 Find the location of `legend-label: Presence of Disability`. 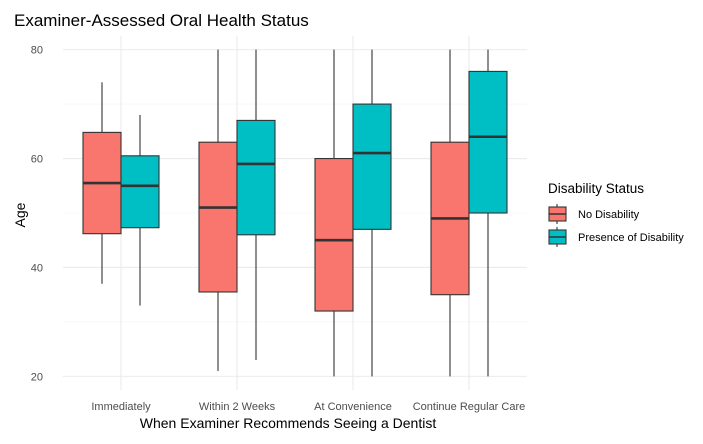

legend-label: Presence of Disability is located at coordinates (631, 238).